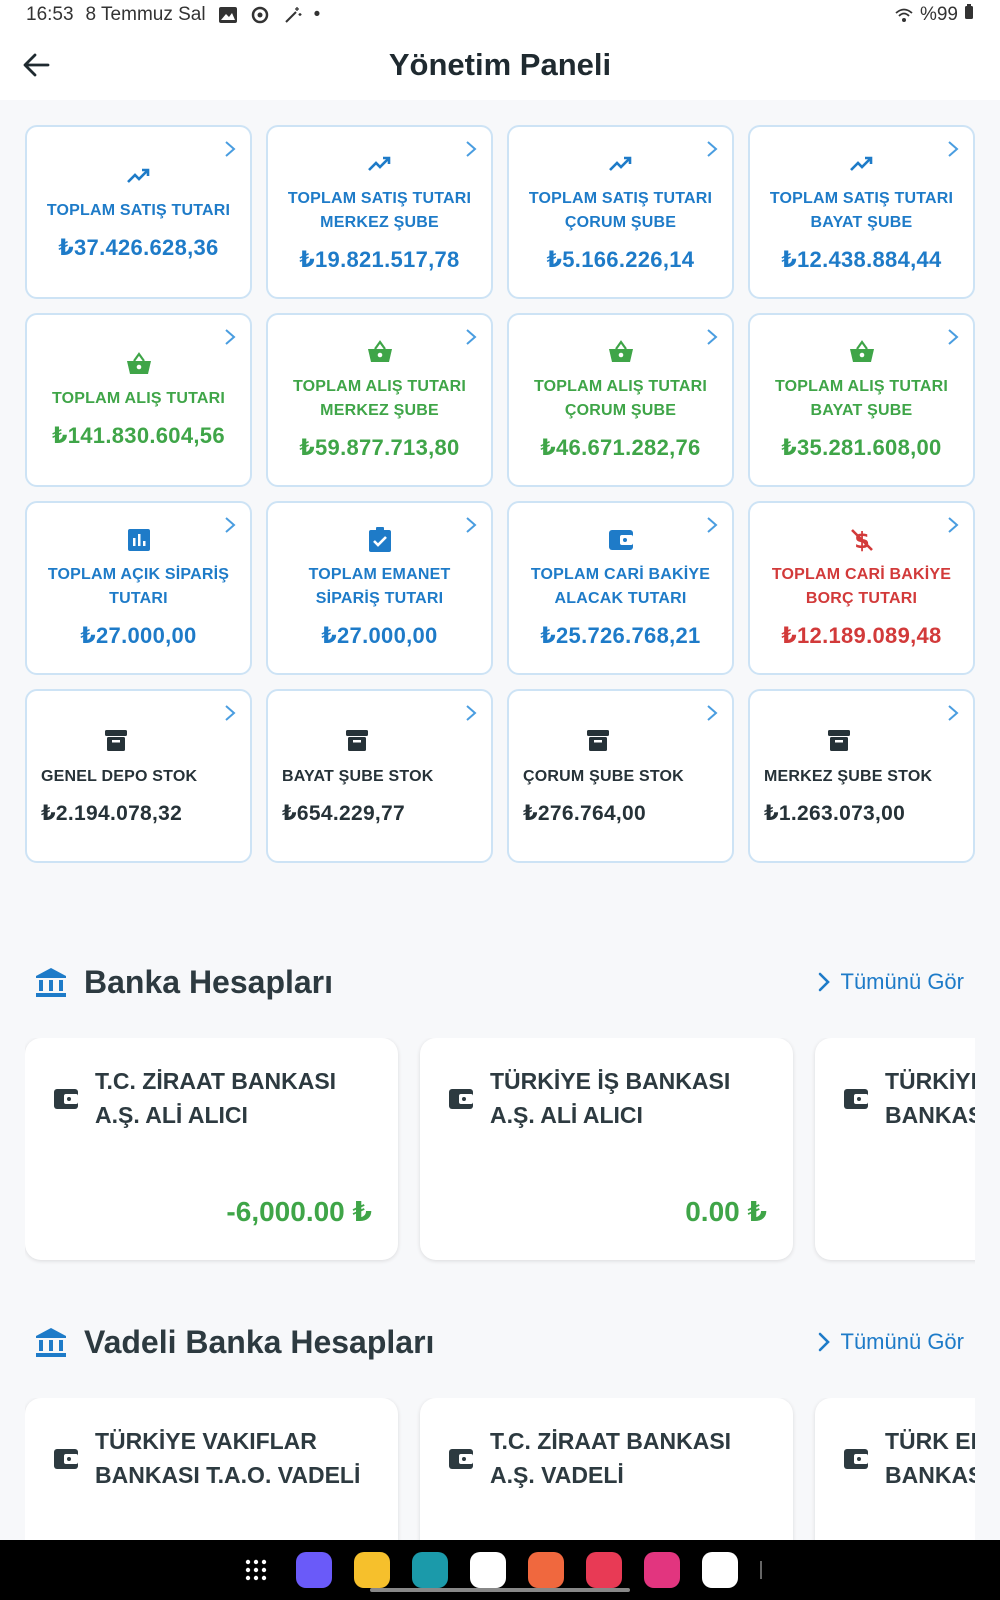 The image size is (1000, 1600). I want to click on summary-card-label: ÇORUM ŞUBE STOK, so click(603, 776).